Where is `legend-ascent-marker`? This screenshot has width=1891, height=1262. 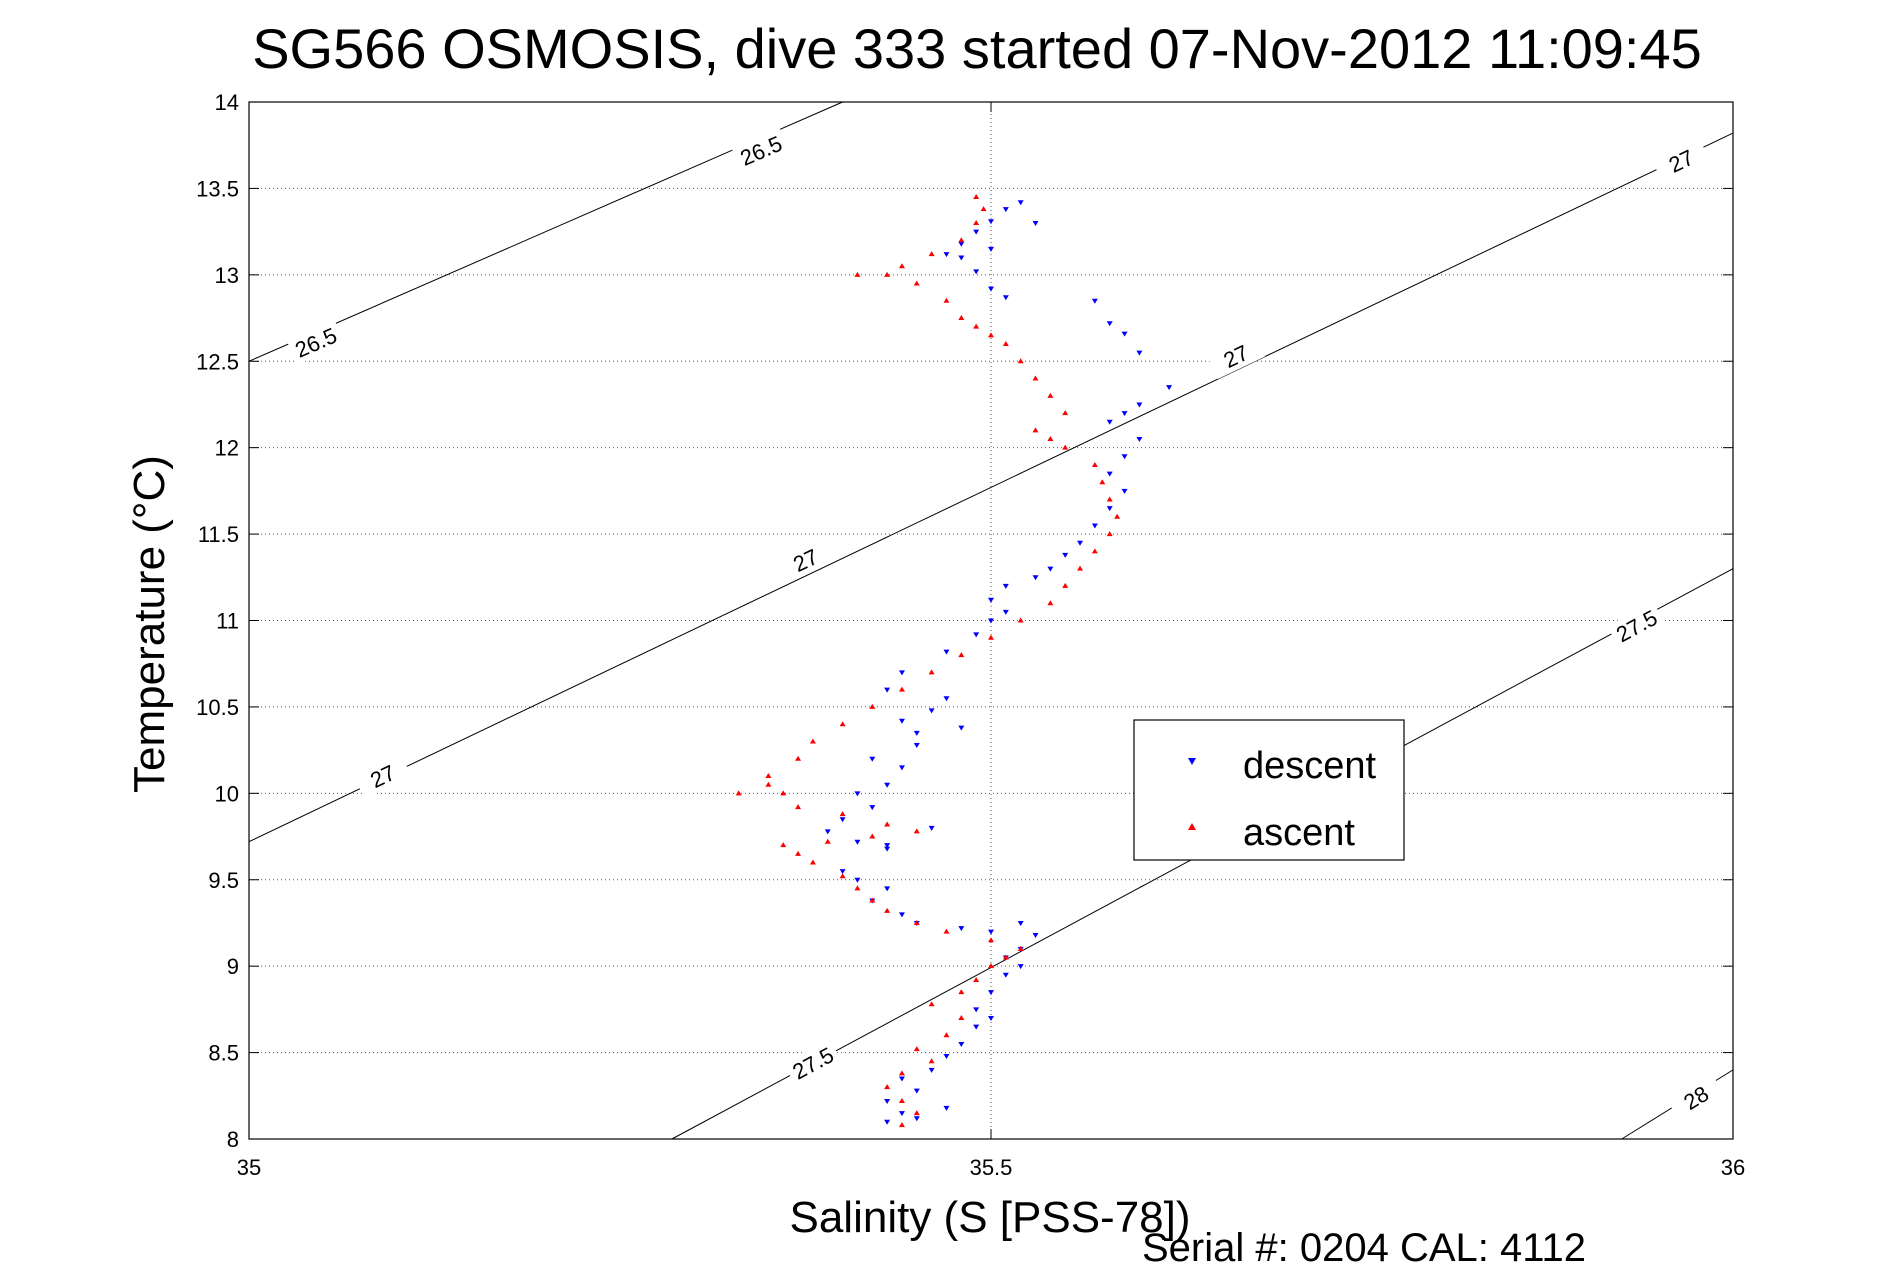 legend-ascent-marker is located at coordinates (1192, 826).